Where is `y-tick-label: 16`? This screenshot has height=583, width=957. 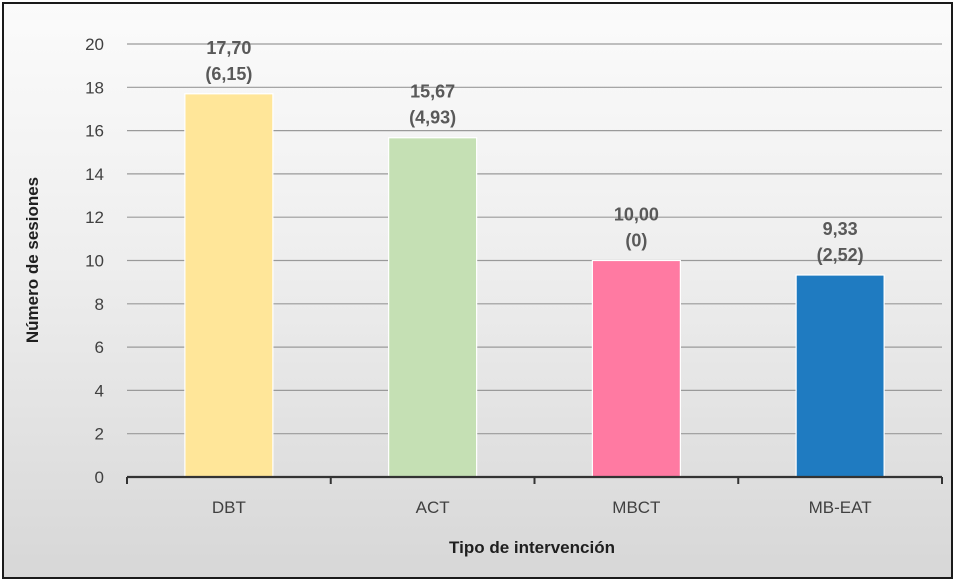
y-tick-label: 16 is located at coordinates (94, 131).